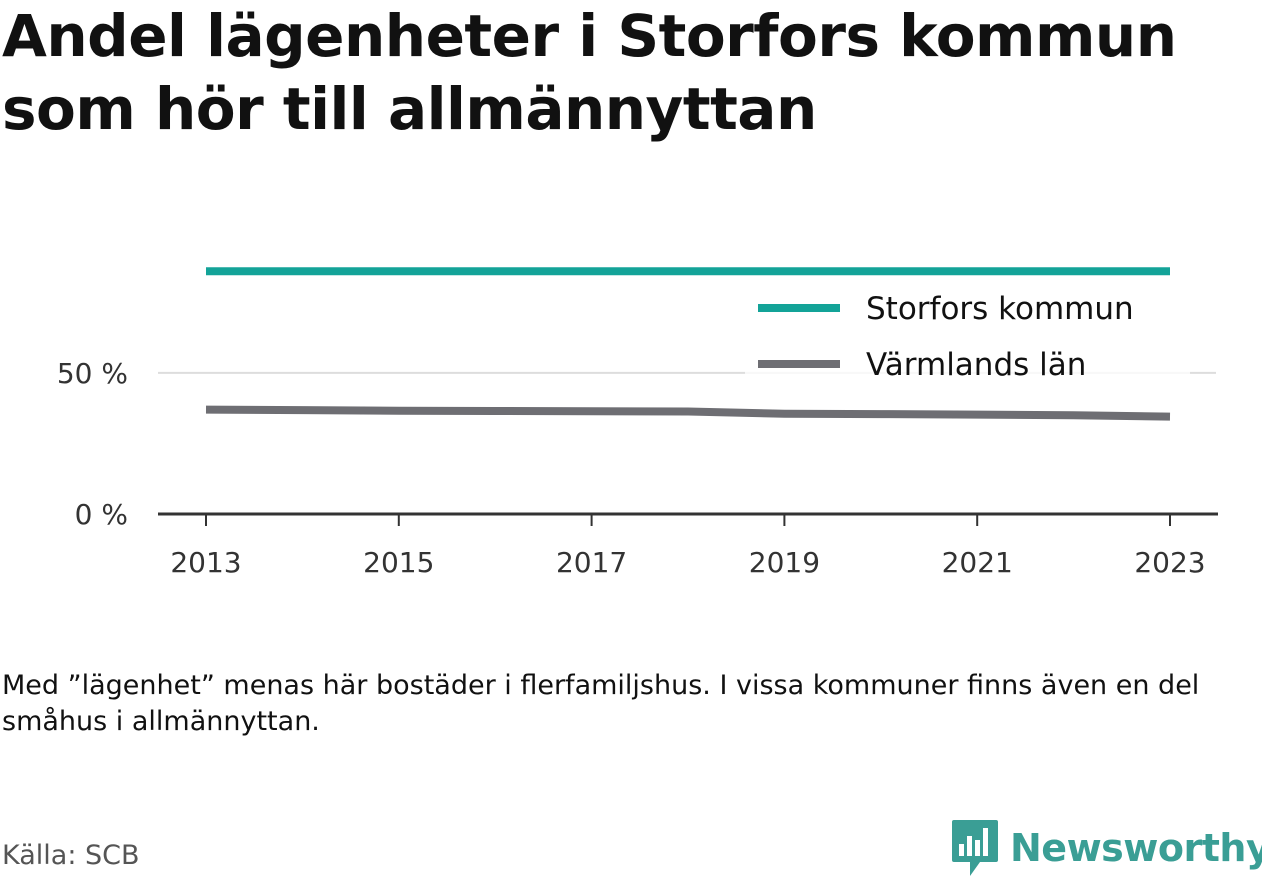 This screenshot has height=879, width=1262. I want to click on bar-chart-speech-bubble-icon, so click(975, 848).